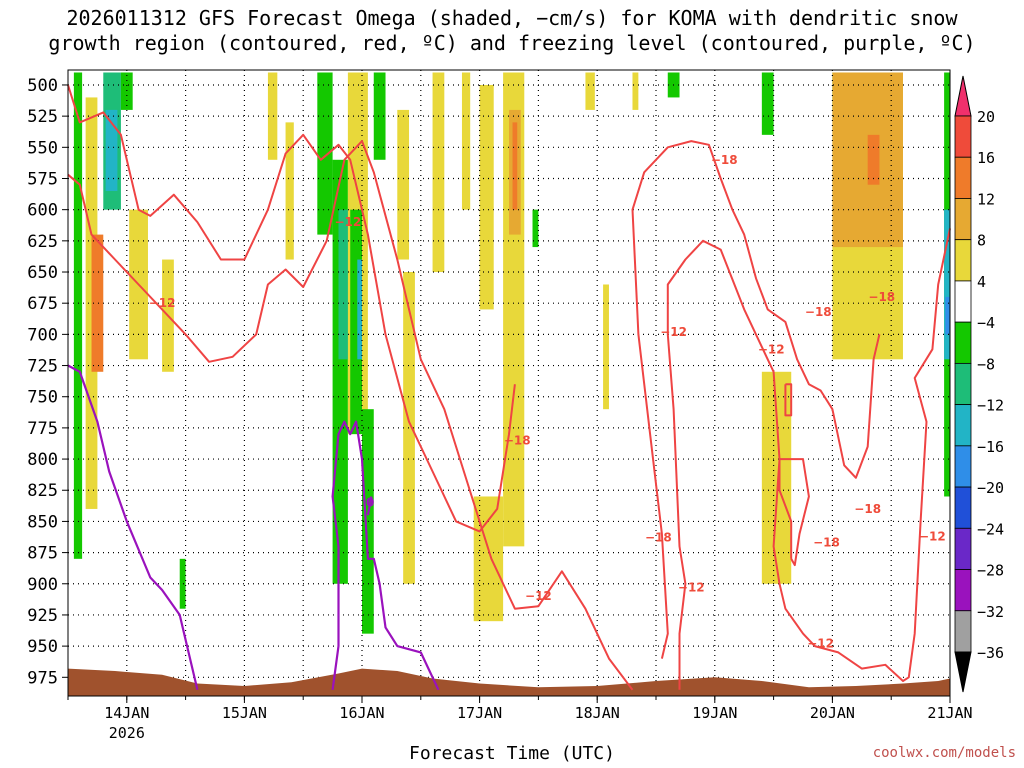  Describe the element at coordinates (42, 585) in the screenshot. I see `y-tick-label-16: 900` at that location.